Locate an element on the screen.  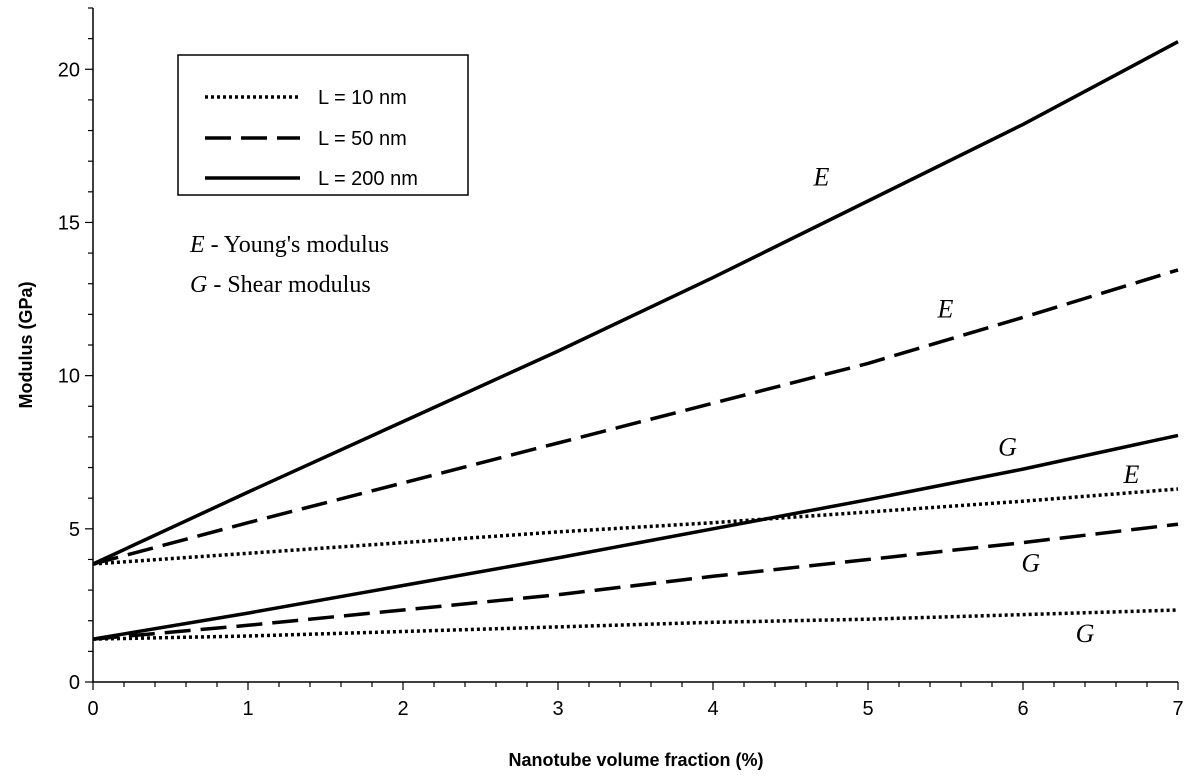
note-young: E - Young's modulus is located at coordinates (289, 245).